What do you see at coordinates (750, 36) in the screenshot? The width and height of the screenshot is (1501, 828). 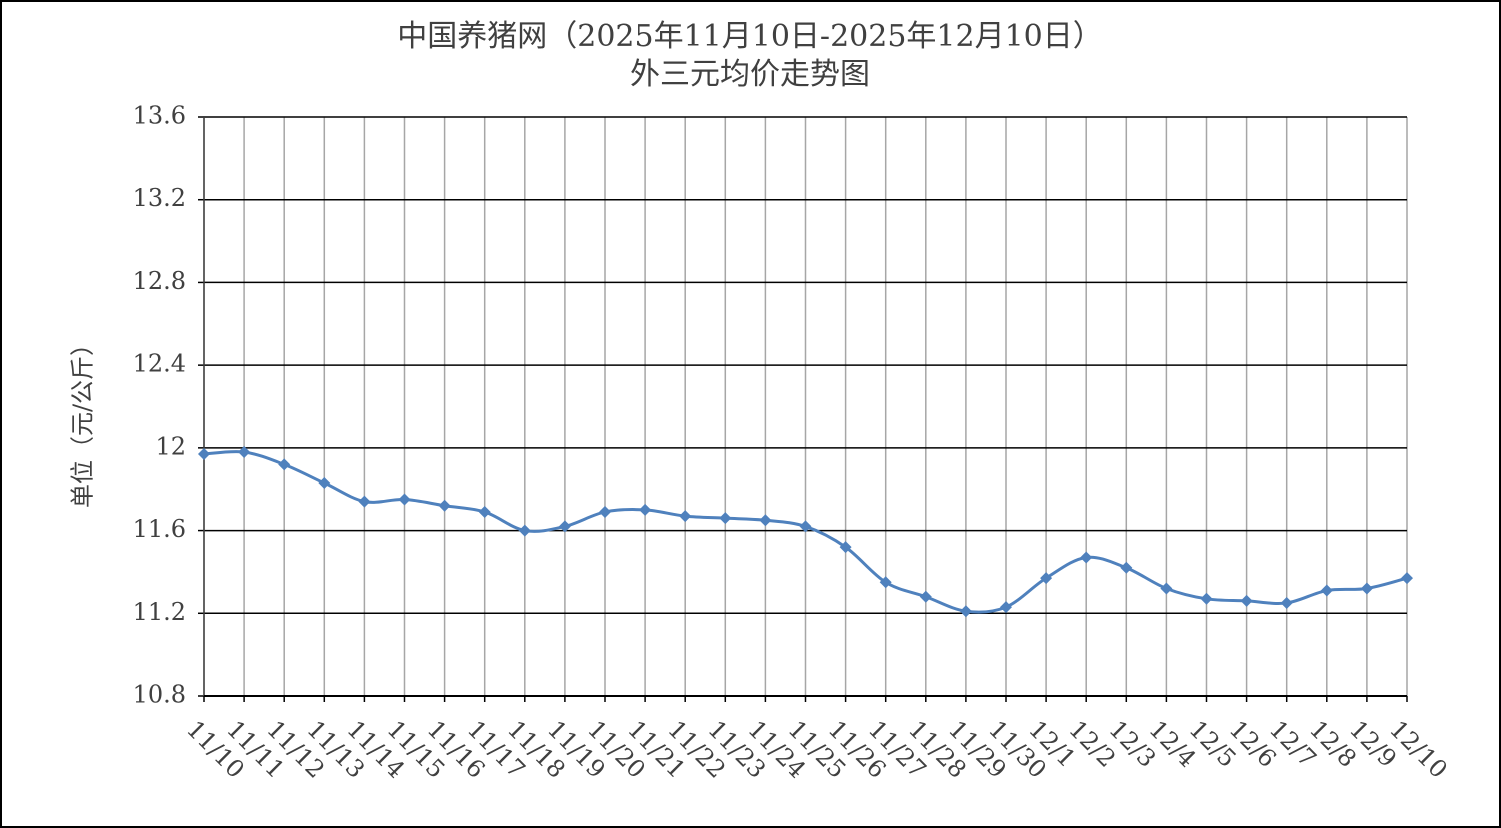 I see `chart-title: 中国养猪网（2025年11月10日-2025年12月10日）` at bounding box center [750, 36].